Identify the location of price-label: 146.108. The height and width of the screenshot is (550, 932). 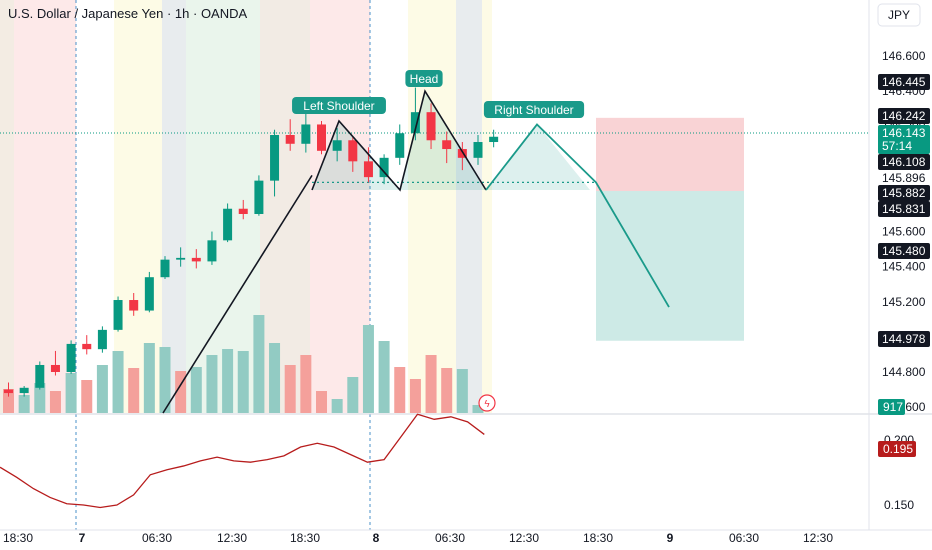
(904, 162).